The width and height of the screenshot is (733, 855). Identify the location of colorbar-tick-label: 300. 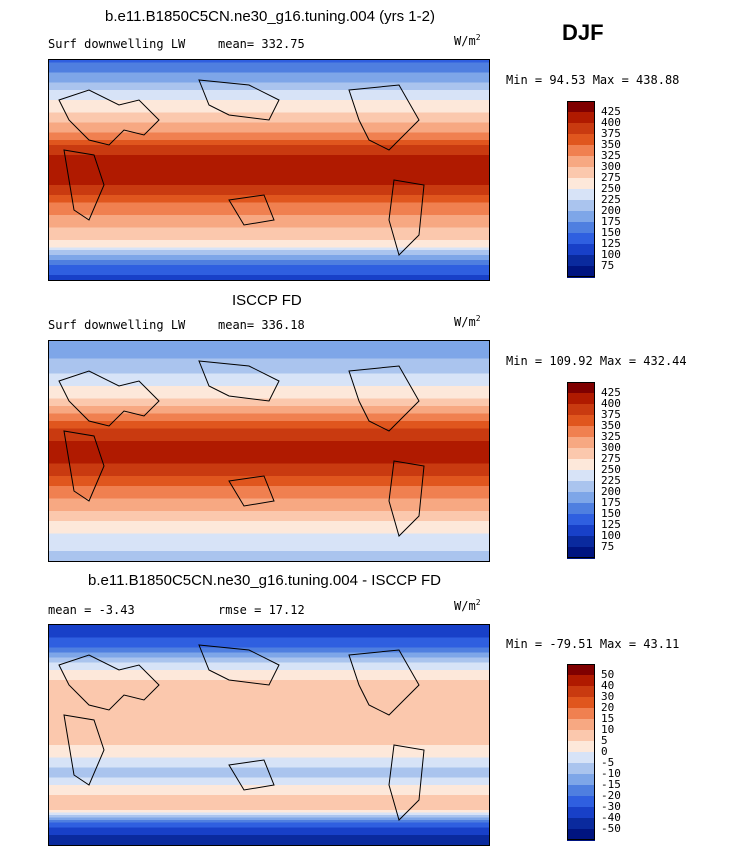
(611, 447).